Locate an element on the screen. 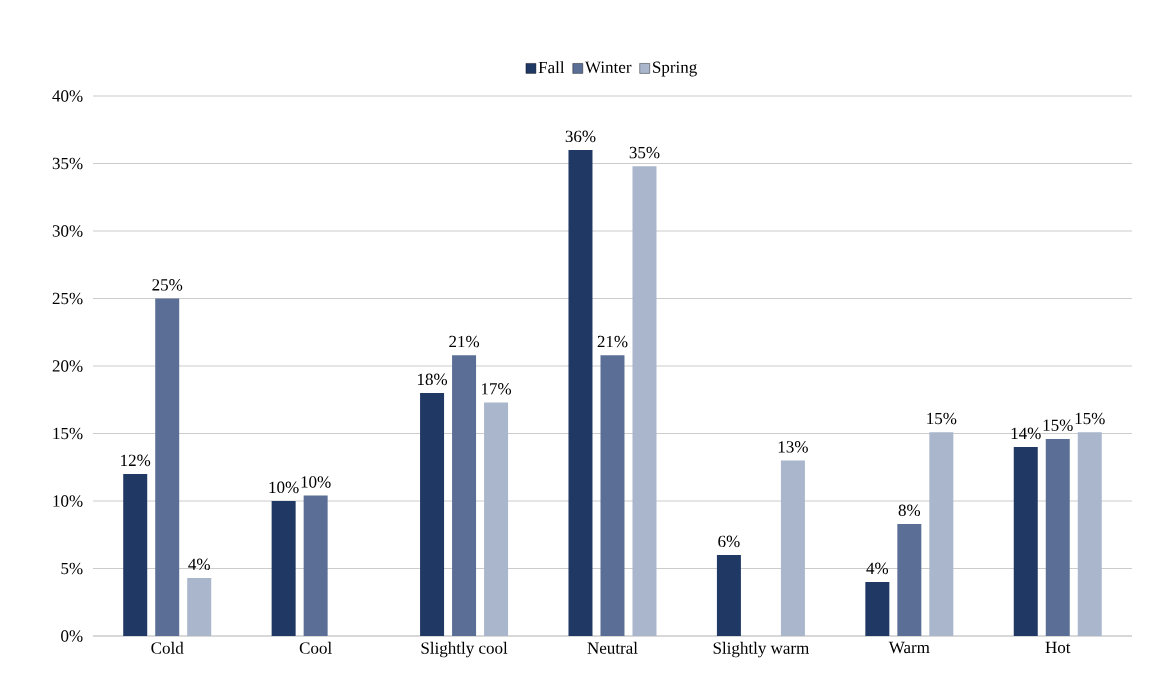  data-label: 17% is located at coordinates (496, 389).